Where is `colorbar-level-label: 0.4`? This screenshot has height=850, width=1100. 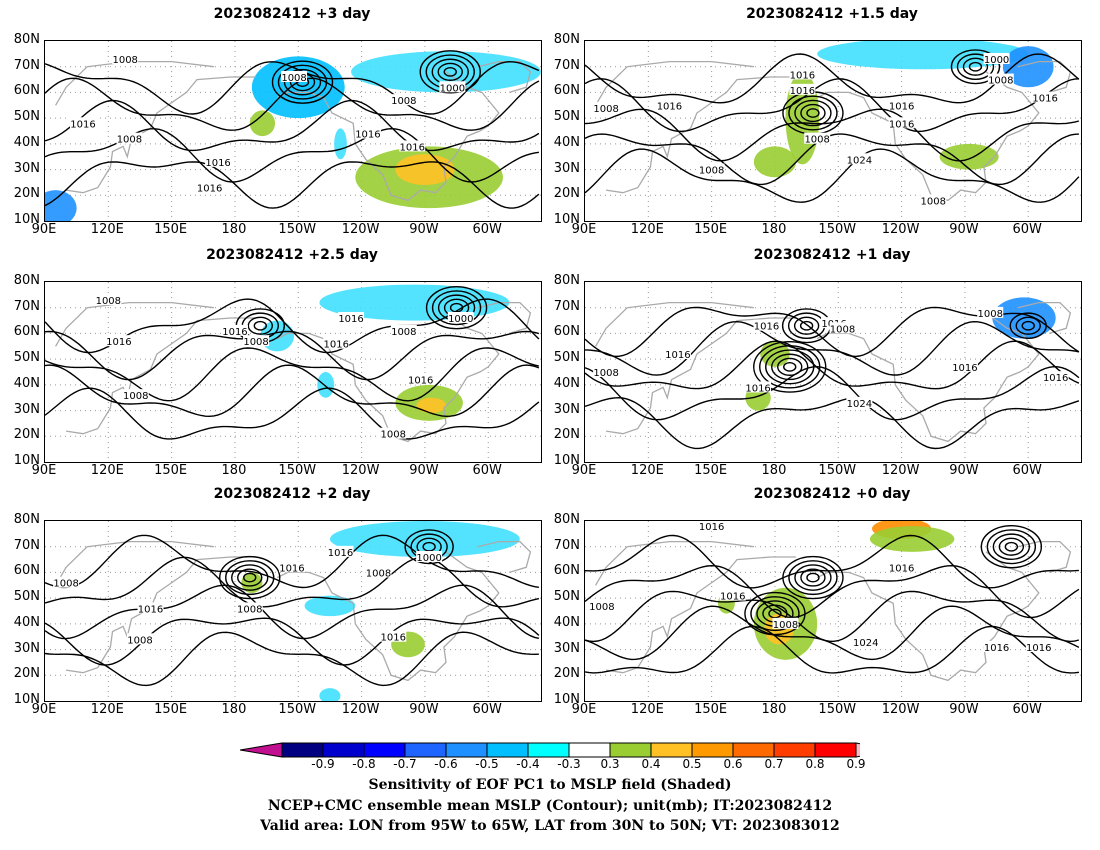 colorbar-level-label: 0.4 is located at coordinates (651, 764).